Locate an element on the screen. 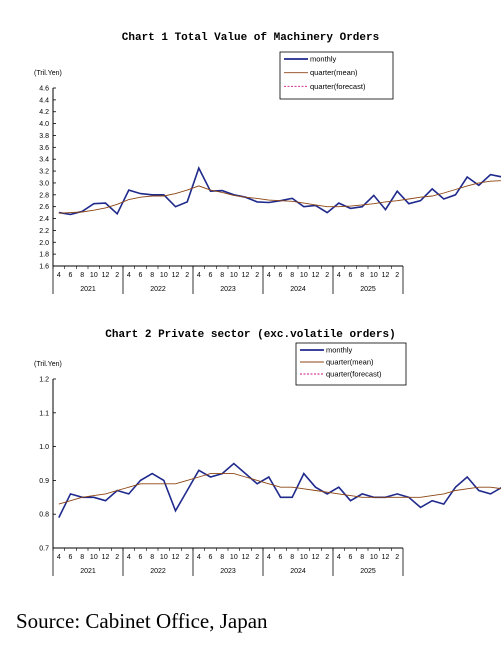 Image resolution: width=501 pixels, height=651 pixels. y-tick-label: 2.2 is located at coordinates (44, 231).